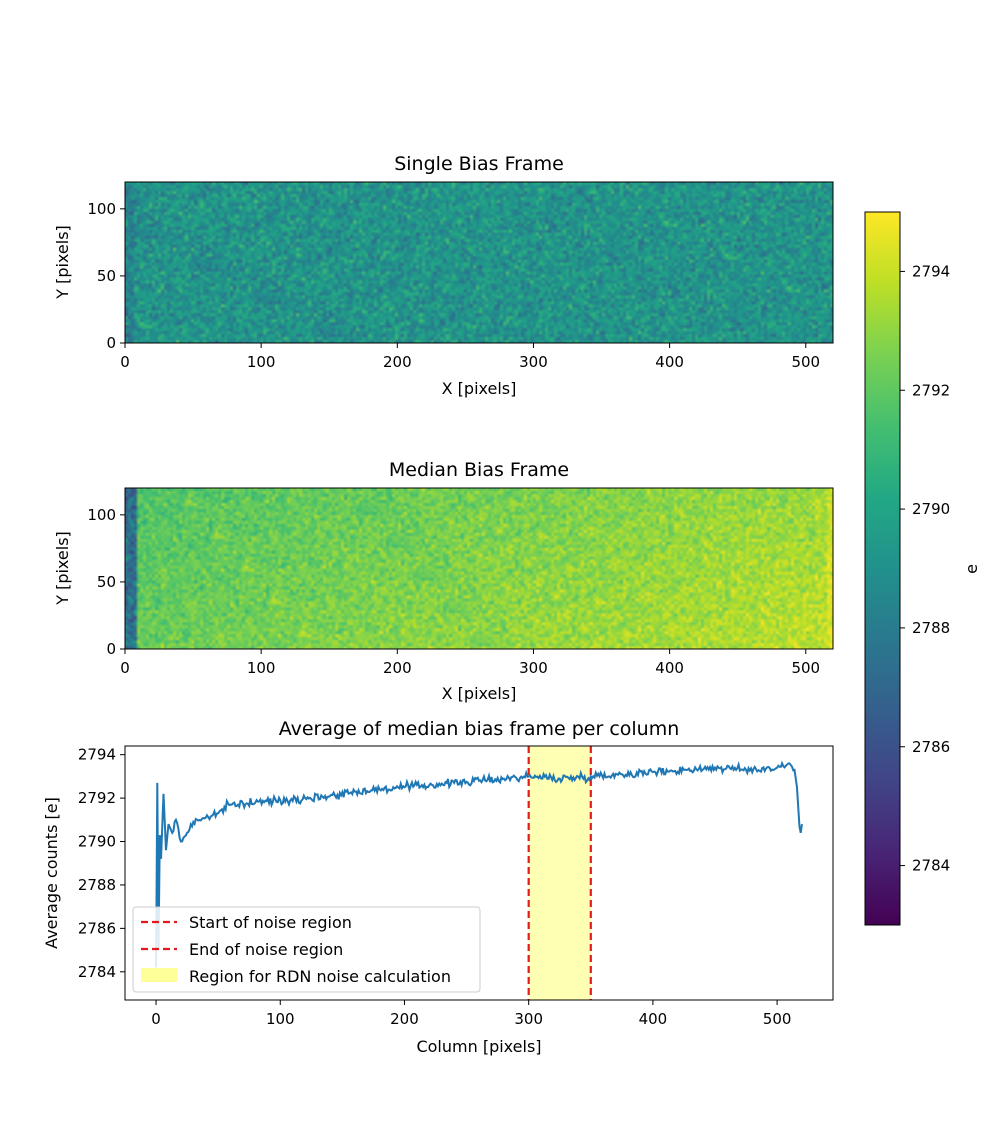  I want to click on legend-box, so click(306, 949).